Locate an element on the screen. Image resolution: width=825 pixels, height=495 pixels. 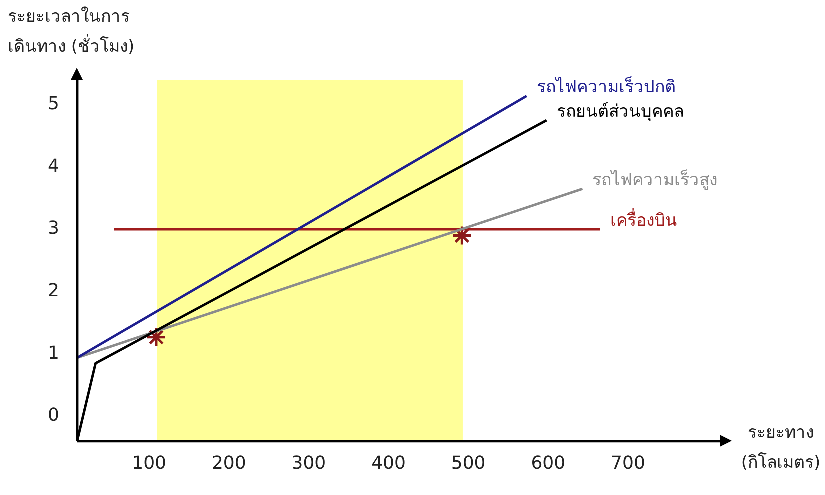
x-tick-label: 100 is located at coordinates (149, 463).